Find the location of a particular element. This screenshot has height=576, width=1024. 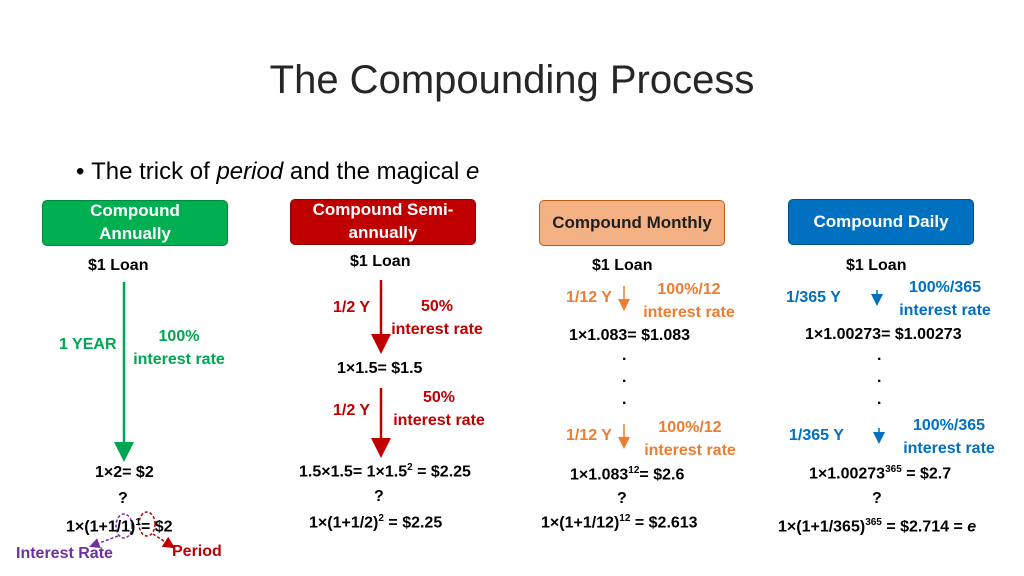

header-compound-daily: Compound Daily is located at coordinates (881, 222).